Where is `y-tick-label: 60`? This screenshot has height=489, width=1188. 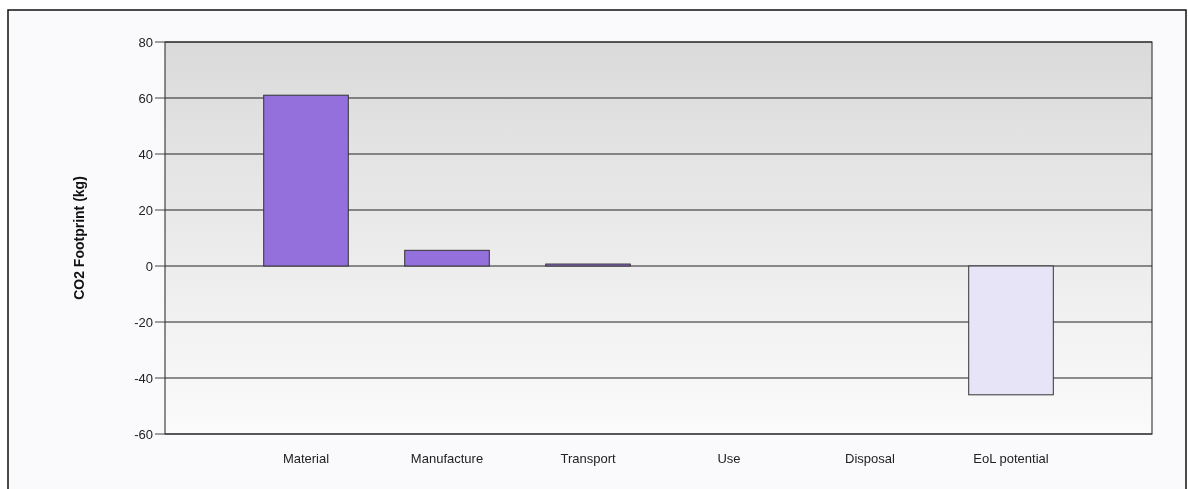
y-tick-label: 60 is located at coordinates (145, 98).